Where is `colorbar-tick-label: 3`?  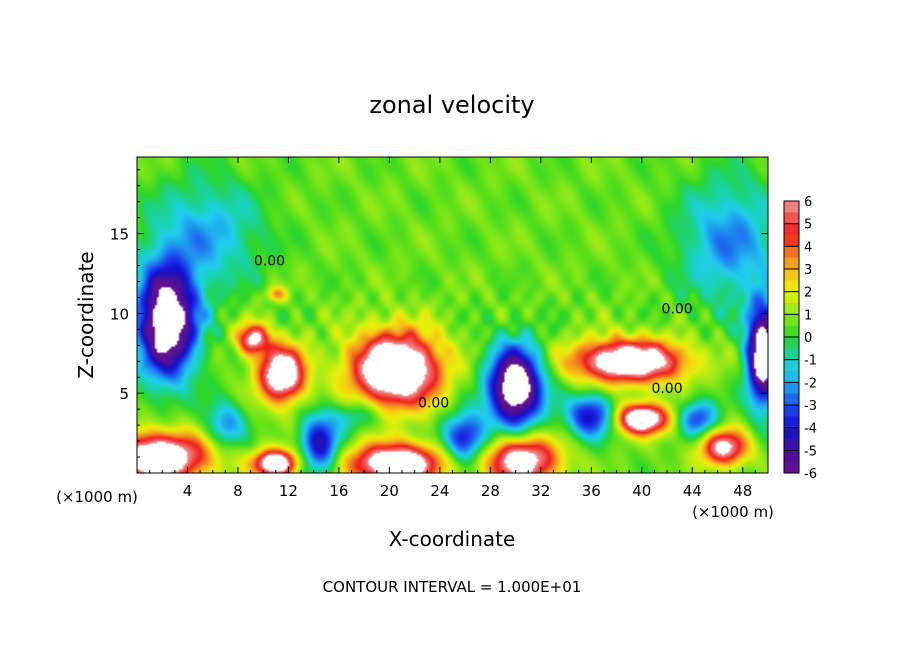
colorbar-tick-label: 3 is located at coordinates (808, 270).